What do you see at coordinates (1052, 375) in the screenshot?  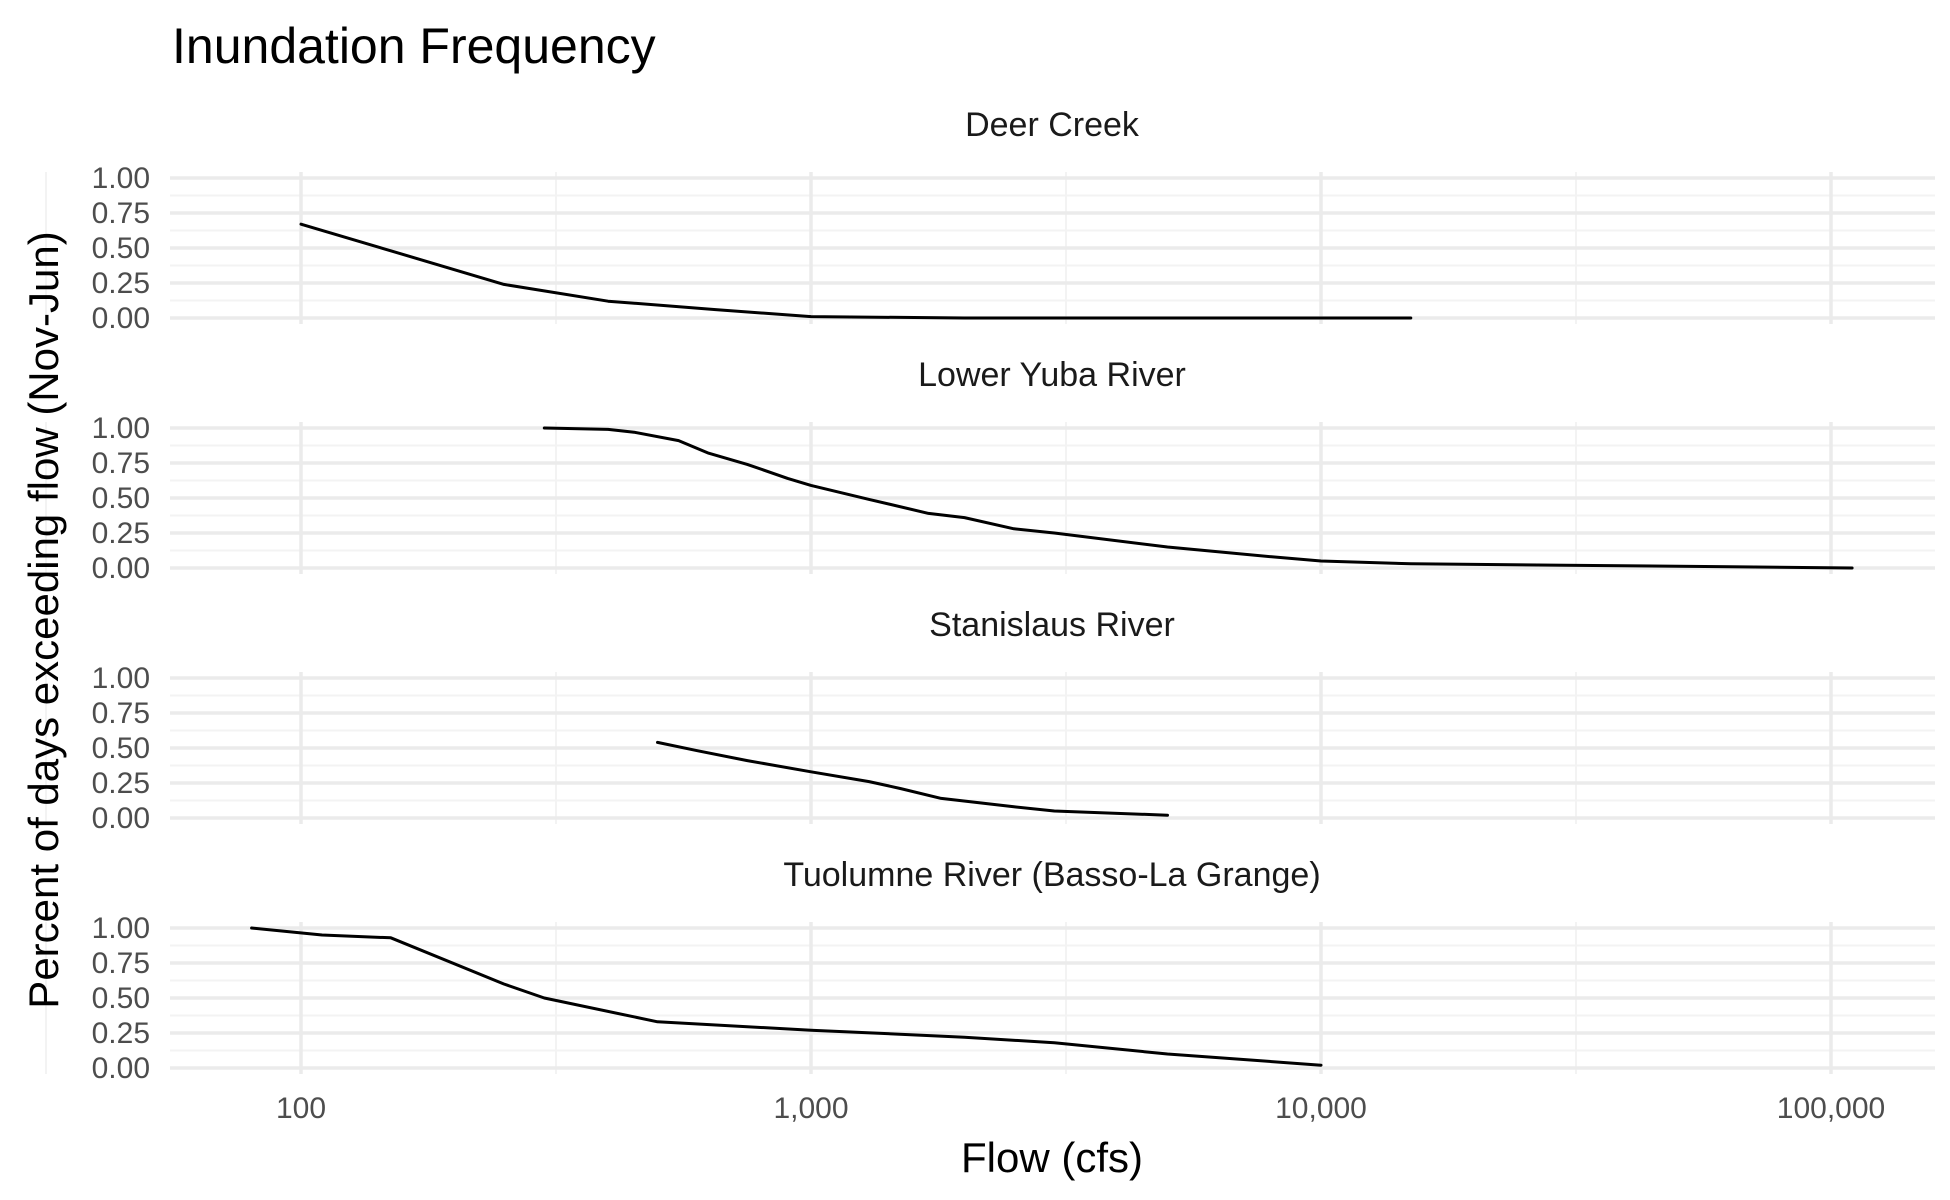 I see `facet-strip-label: Lower Yuba River` at bounding box center [1052, 375].